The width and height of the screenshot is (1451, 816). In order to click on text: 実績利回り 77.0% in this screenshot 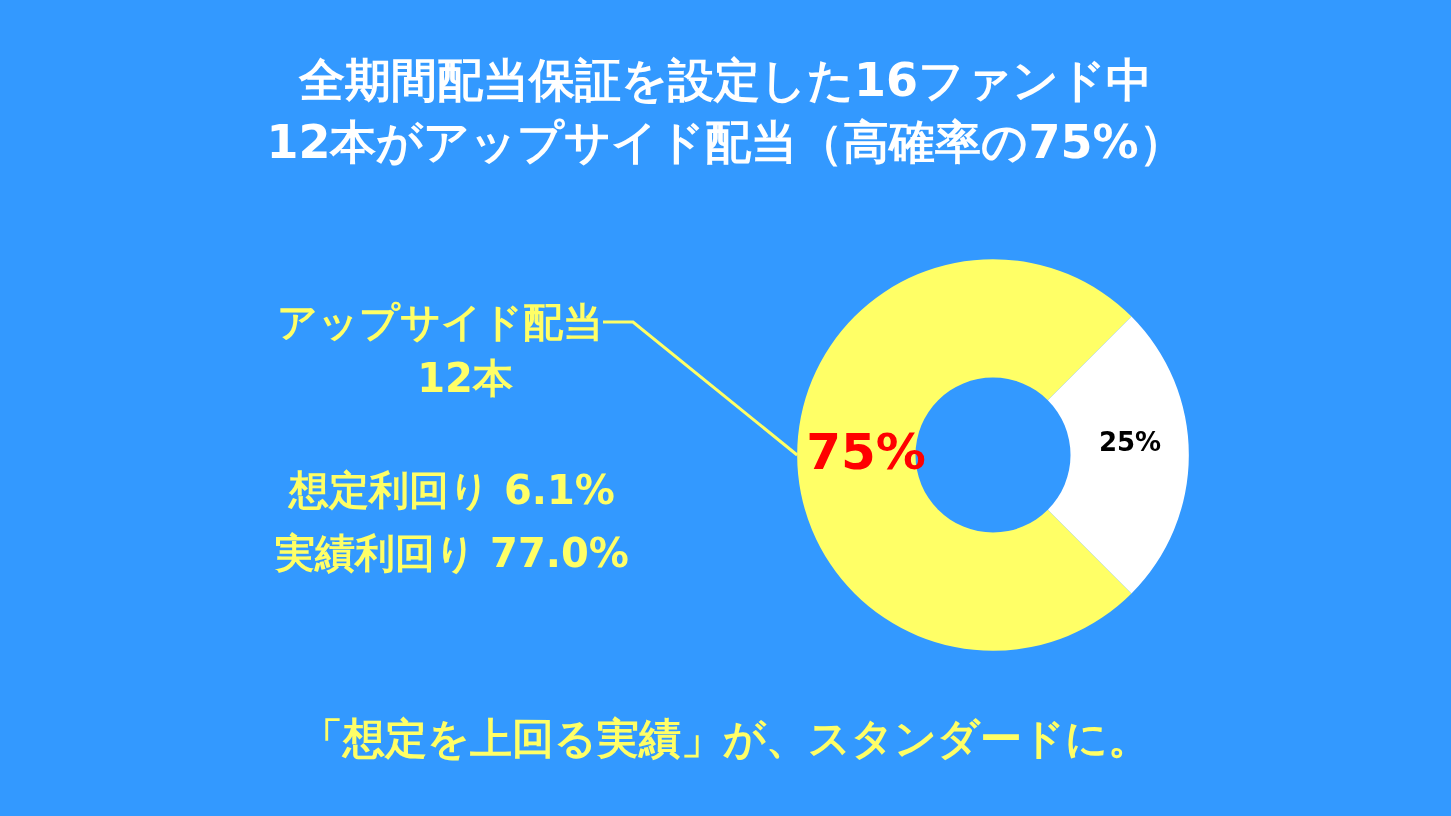, I will do `click(451, 553)`.